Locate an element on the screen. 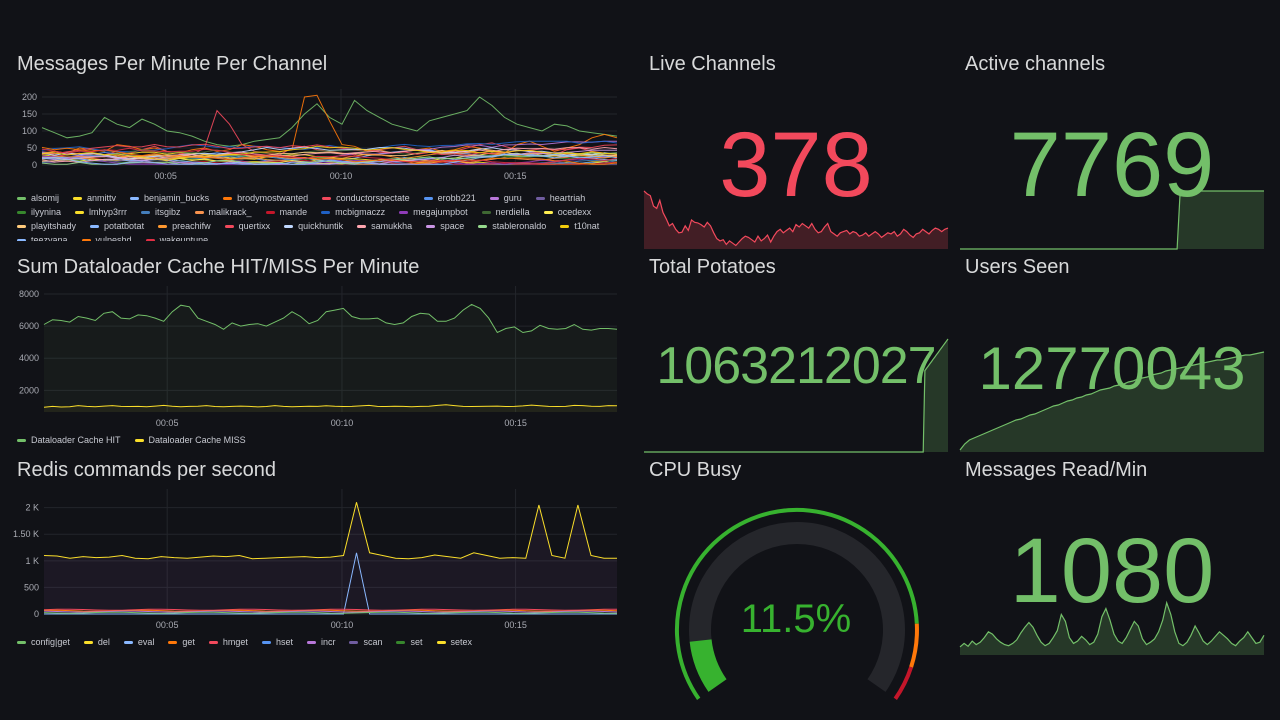 This screenshot has width=1280, height=720. messages-read-sparkline is located at coordinates (1112, 627).